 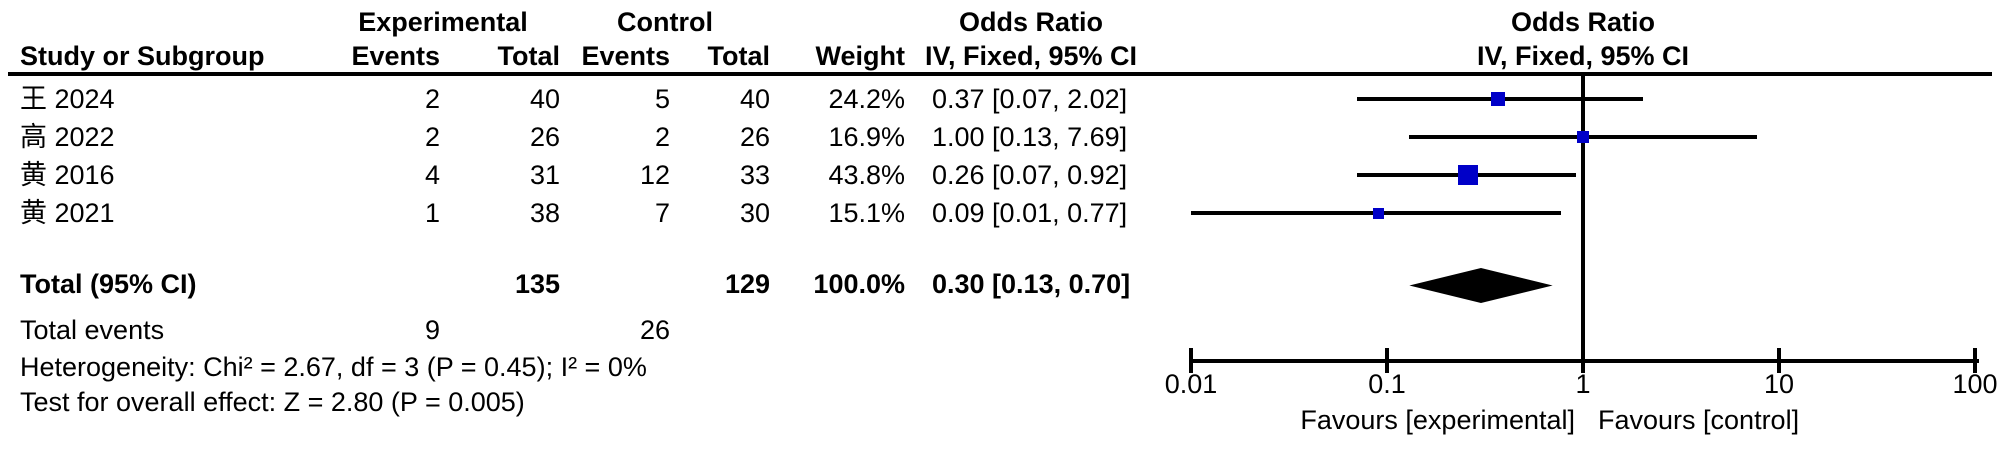 What do you see at coordinates (1031, 56) in the screenshot?
I see `header-method-text-column: IV, Fixed, 95% CI` at bounding box center [1031, 56].